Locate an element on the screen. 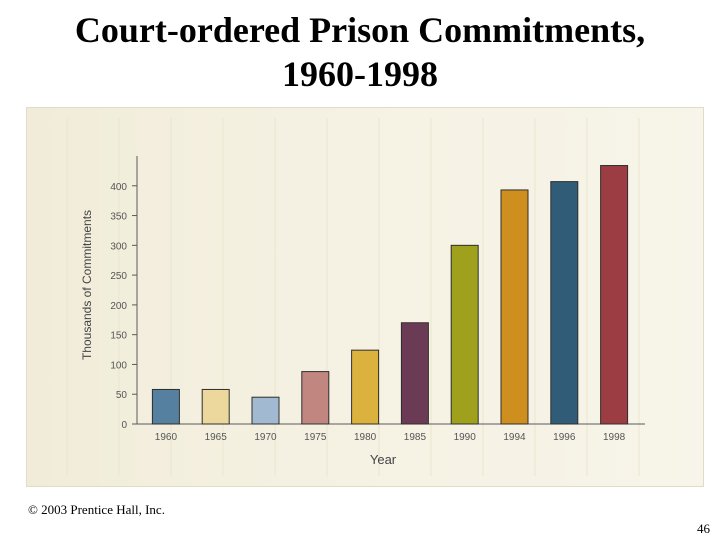 Image resolution: width=720 pixels, height=540 pixels. y-tick-label: 200 is located at coordinates (118, 306).